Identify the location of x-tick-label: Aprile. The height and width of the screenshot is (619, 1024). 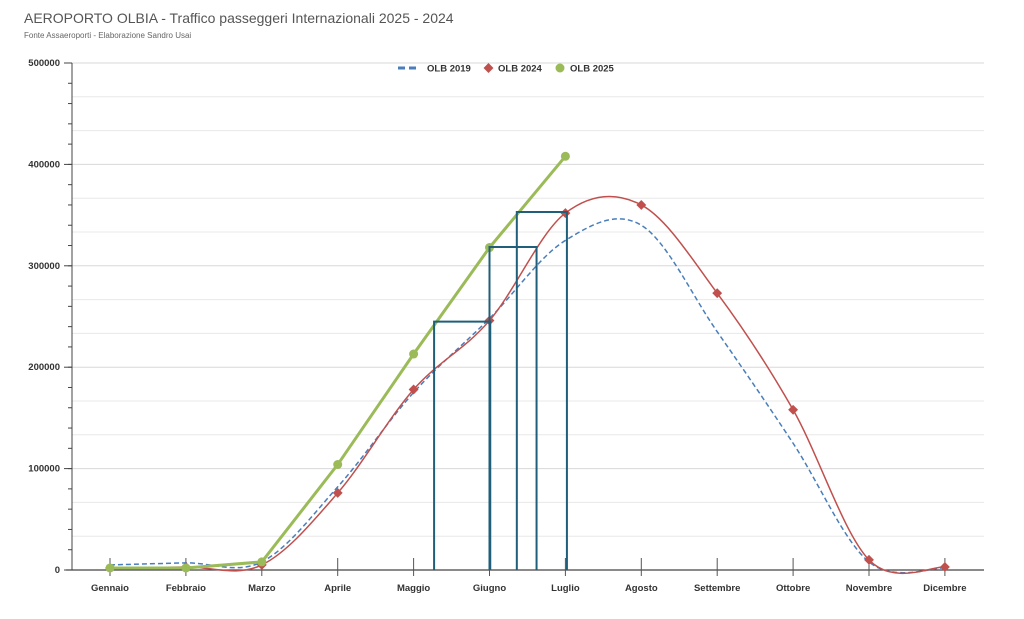
(337, 588).